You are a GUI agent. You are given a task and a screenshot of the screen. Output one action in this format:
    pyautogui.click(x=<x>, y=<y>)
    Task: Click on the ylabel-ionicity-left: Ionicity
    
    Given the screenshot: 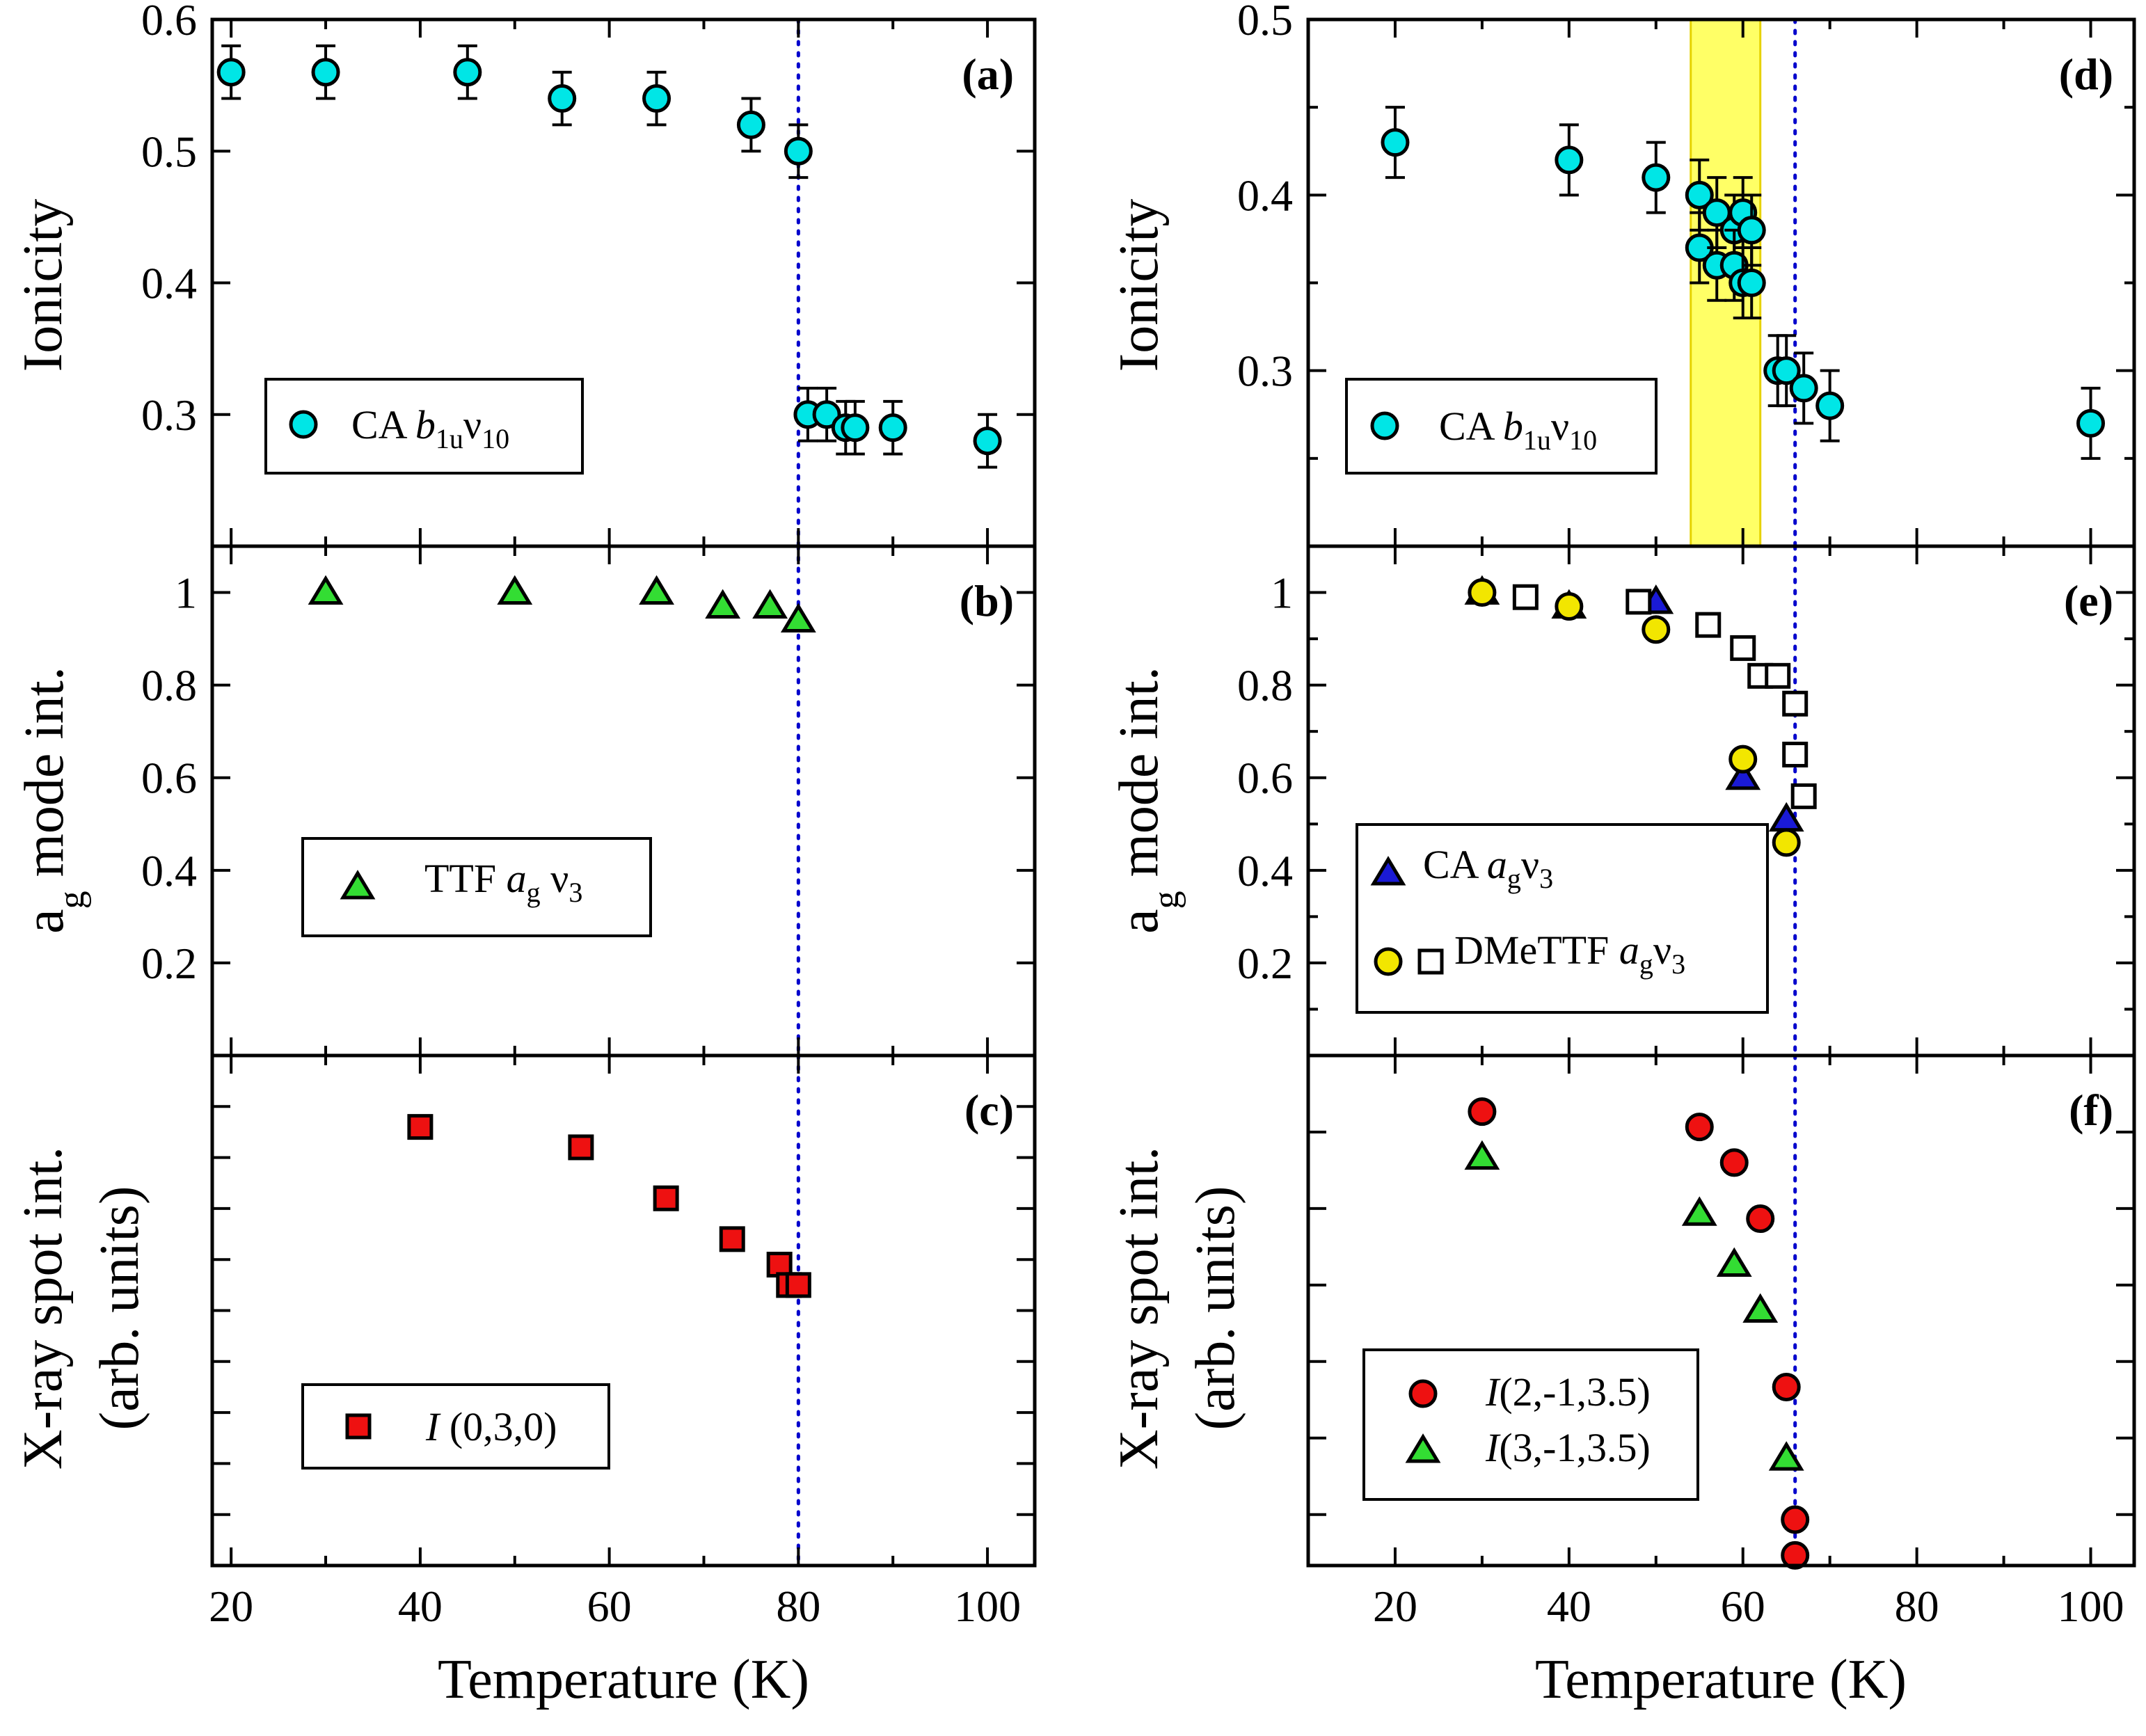 What is the action you would take?
    pyautogui.click(x=43, y=286)
    